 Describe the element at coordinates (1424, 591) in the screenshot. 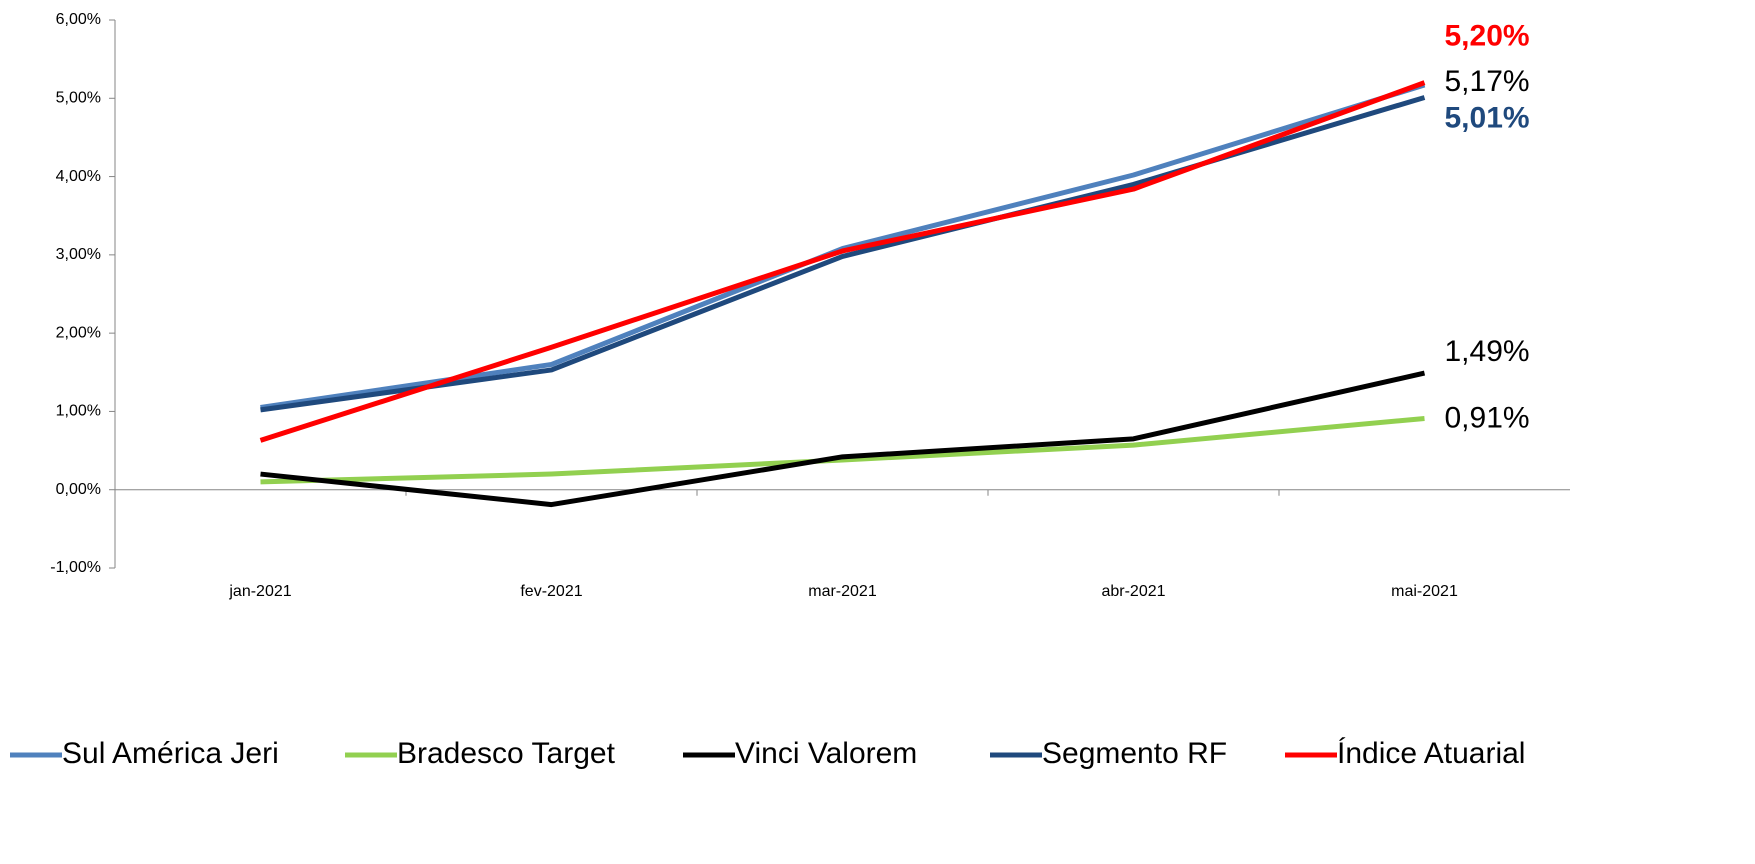

I see `x-tick-label: mai-2021` at that location.